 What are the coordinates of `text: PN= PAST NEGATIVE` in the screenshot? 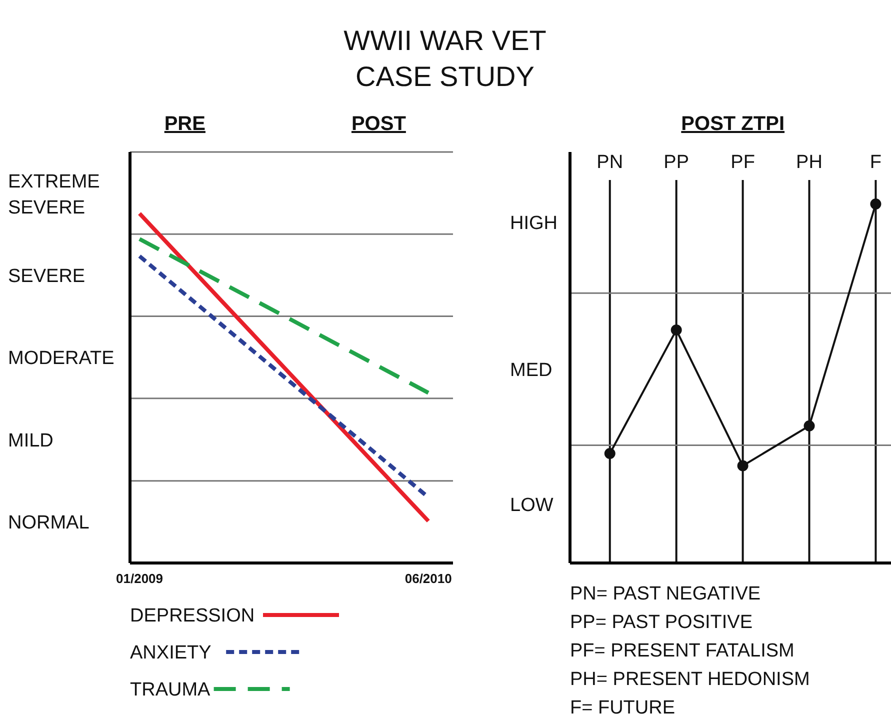 It's located at (665, 594).